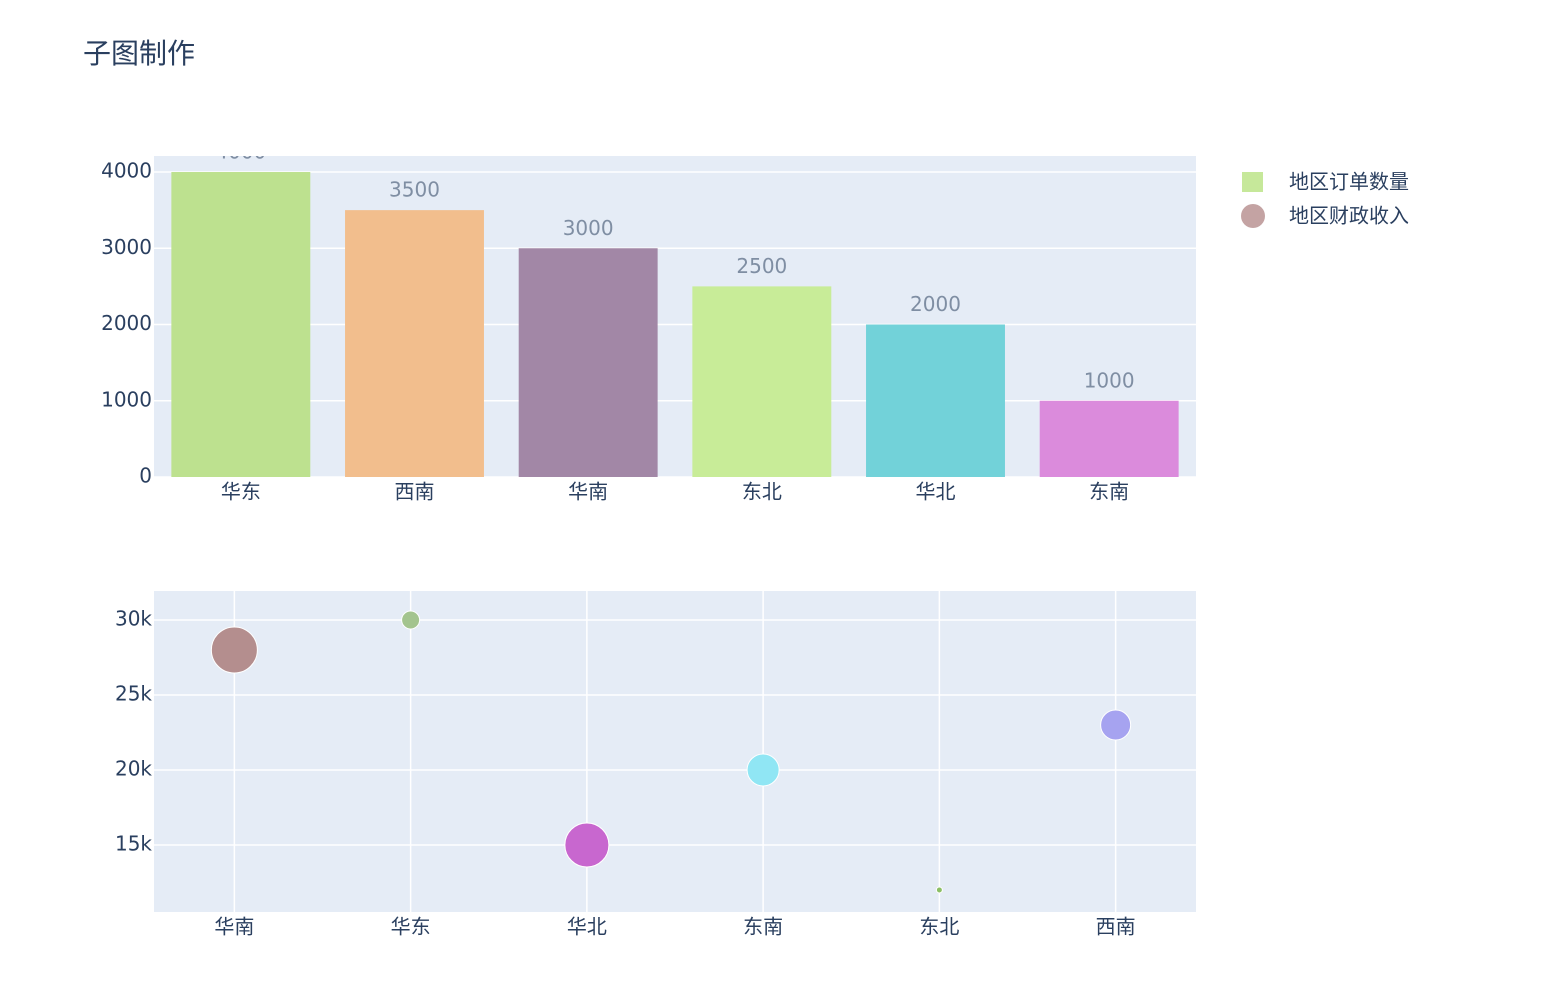 The height and width of the screenshot is (998, 1546). Describe the element at coordinates (240, 152) in the screenshot. I see `data-label: 4000` at that location.